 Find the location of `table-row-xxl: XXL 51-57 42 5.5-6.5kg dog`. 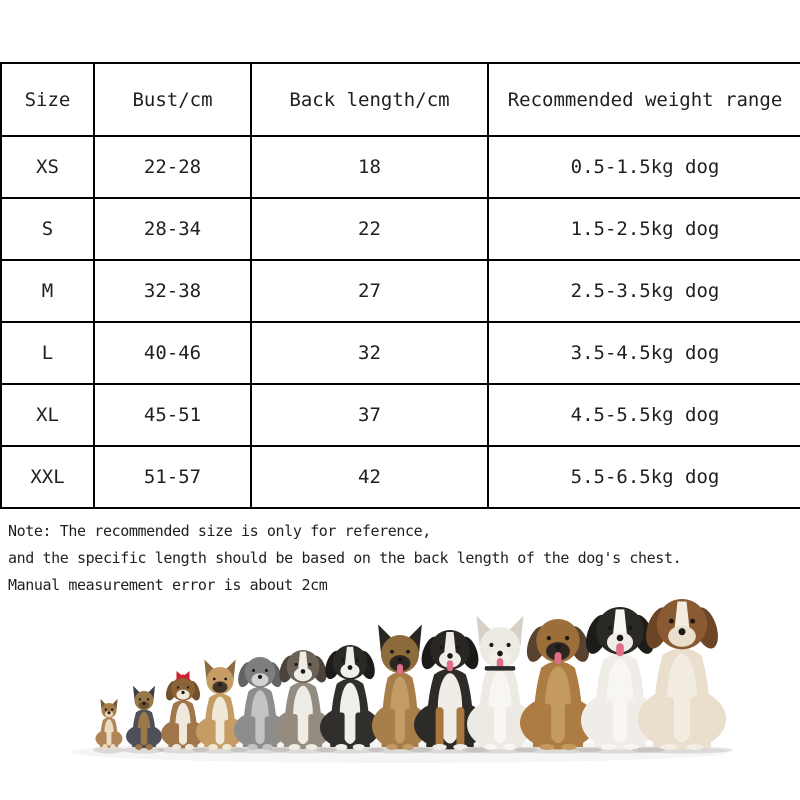

table-row-xxl: XXL 51-57 42 5.5-6.5kg dog is located at coordinates (400, 477).